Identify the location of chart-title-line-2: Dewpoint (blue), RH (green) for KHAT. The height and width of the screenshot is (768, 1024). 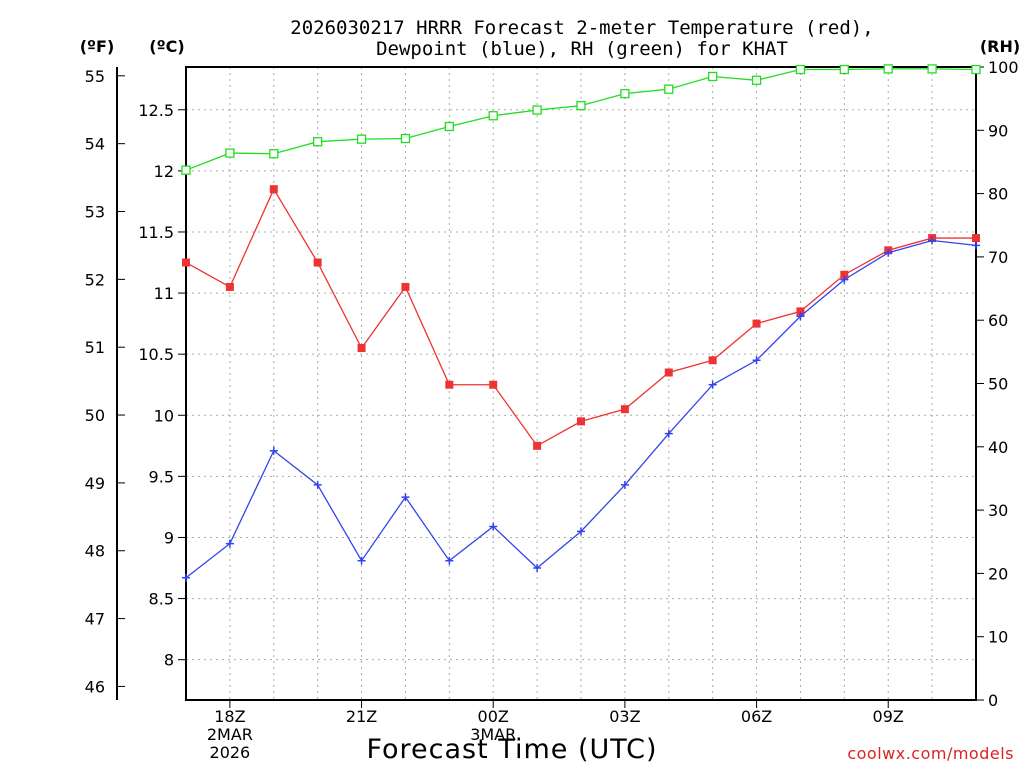
(582, 49).